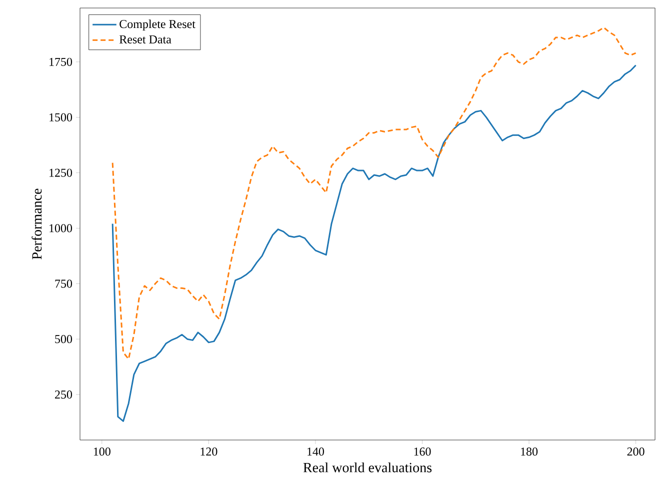 The height and width of the screenshot is (496, 656). What do you see at coordinates (63, 339) in the screenshot?
I see `y-tick-label: 500` at bounding box center [63, 339].